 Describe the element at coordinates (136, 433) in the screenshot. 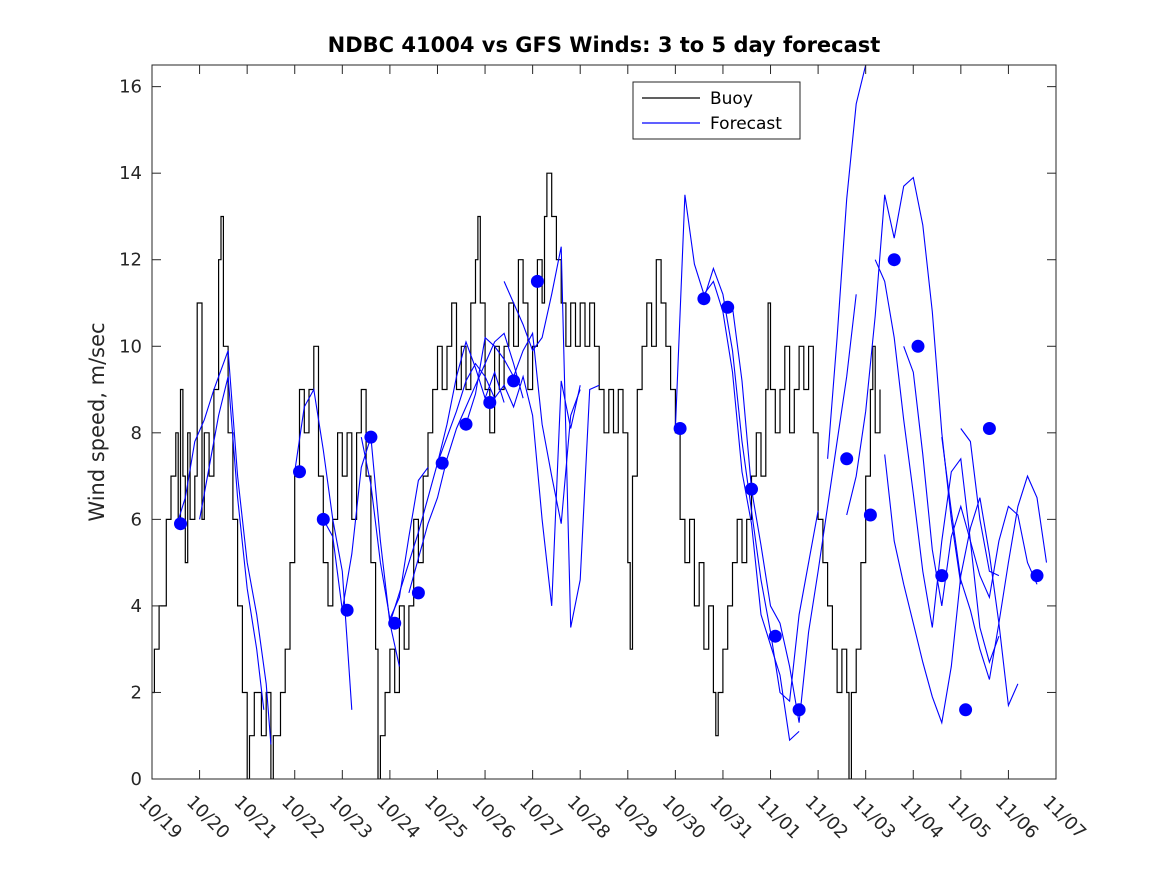

I see `y-tick-label-4: 8` at that location.